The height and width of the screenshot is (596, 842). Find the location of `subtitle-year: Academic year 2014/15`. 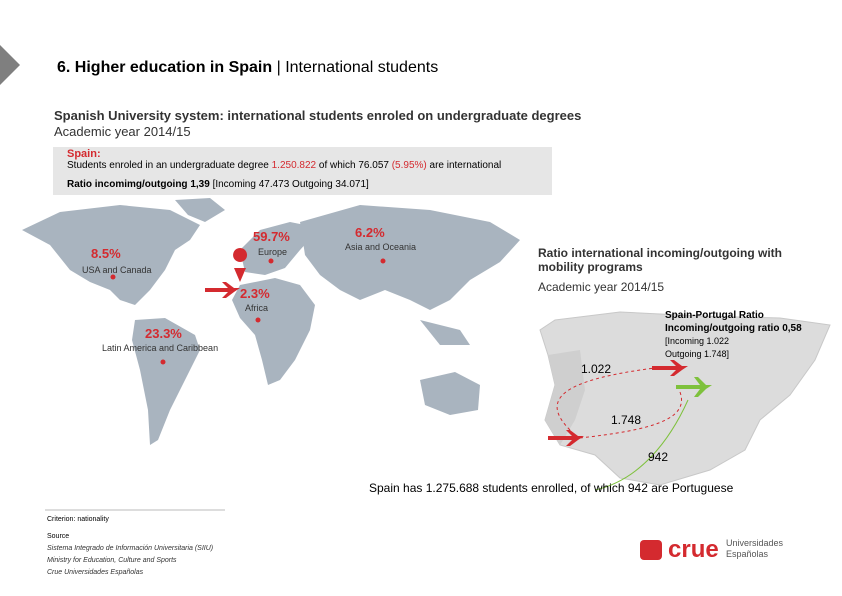

subtitle-year: Academic year 2014/15 is located at coordinates (122, 131).